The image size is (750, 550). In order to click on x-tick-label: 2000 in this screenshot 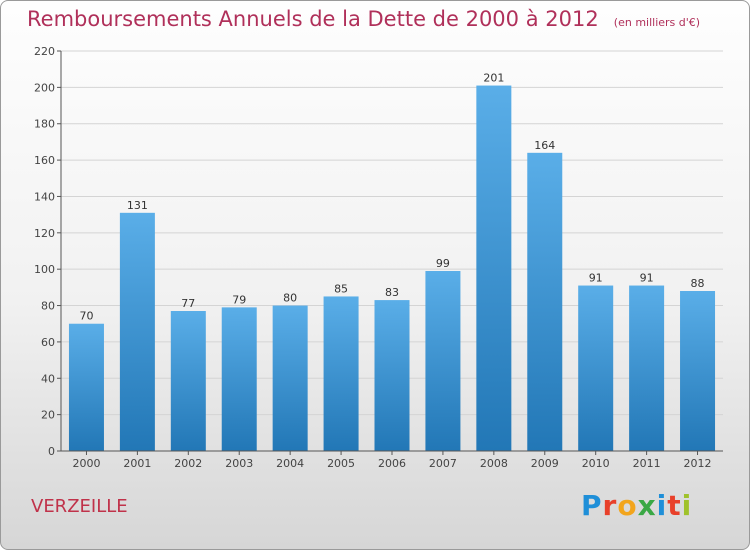, I will do `click(86, 463)`.